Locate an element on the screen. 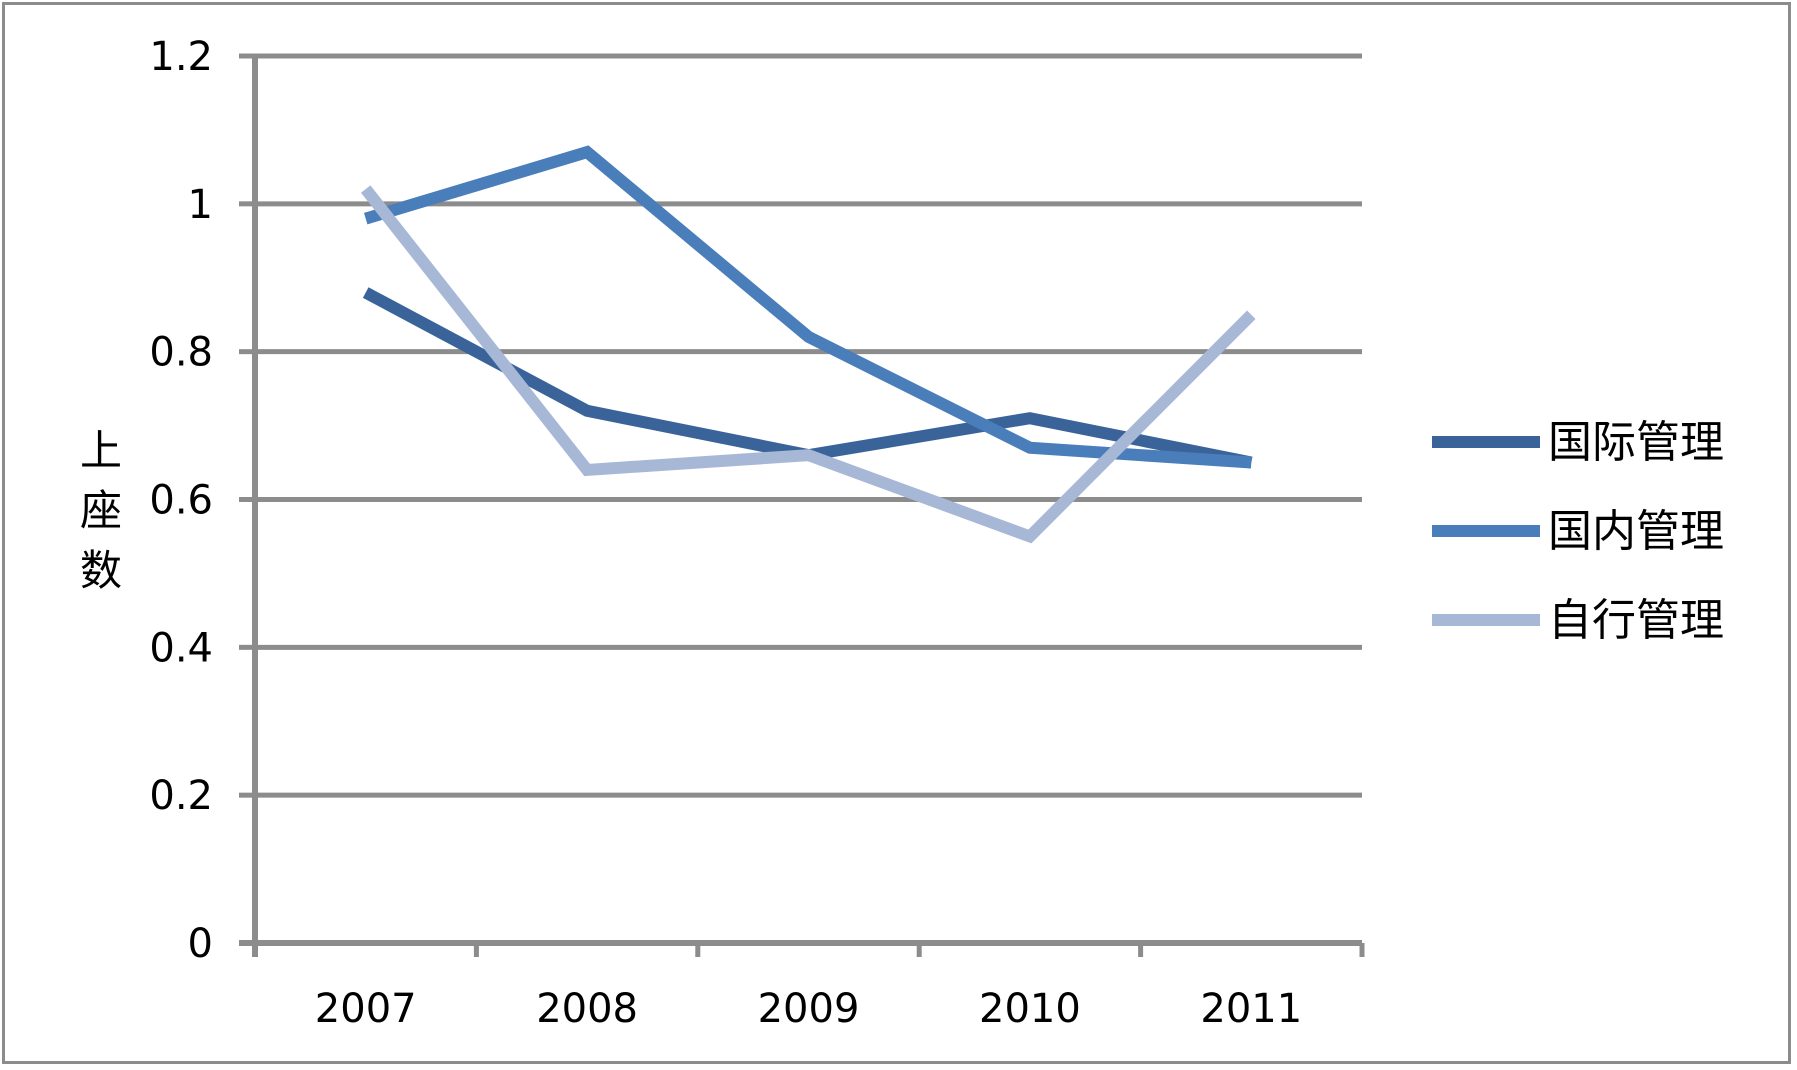  legend-label: 国际管理 is located at coordinates (1636, 442).